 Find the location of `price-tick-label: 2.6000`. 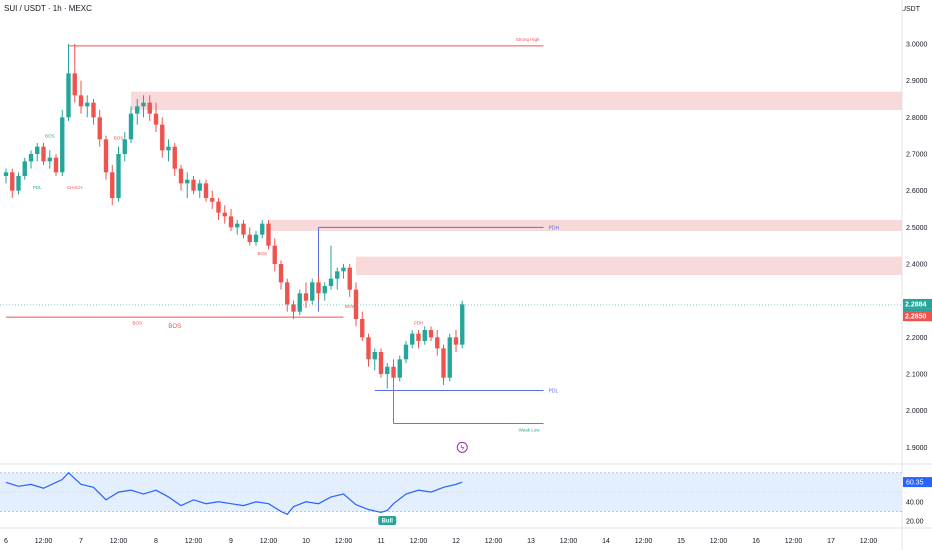

price-tick-label: 2.6000 is located at coordinates (917, 191).